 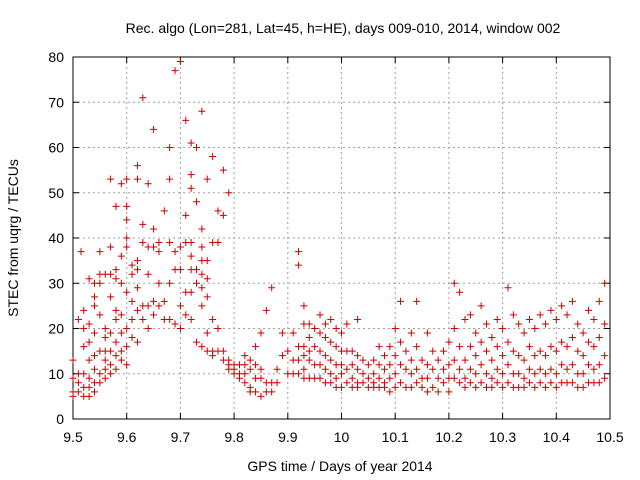 What do you see at coordinates (609, 437) in the screenshot?
I see `x-tick-label: 10.5` at bounding box center [609, 437].